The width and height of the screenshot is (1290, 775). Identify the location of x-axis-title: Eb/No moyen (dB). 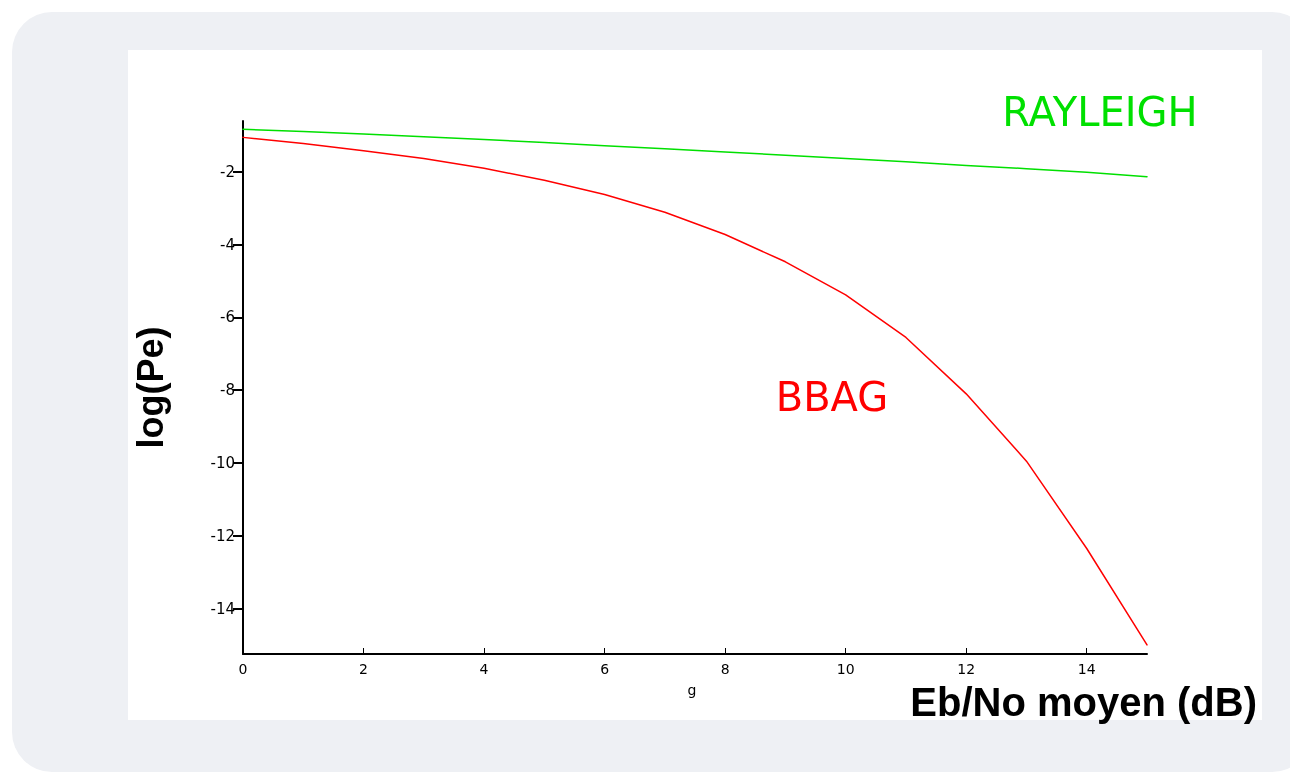
(1083, 702).